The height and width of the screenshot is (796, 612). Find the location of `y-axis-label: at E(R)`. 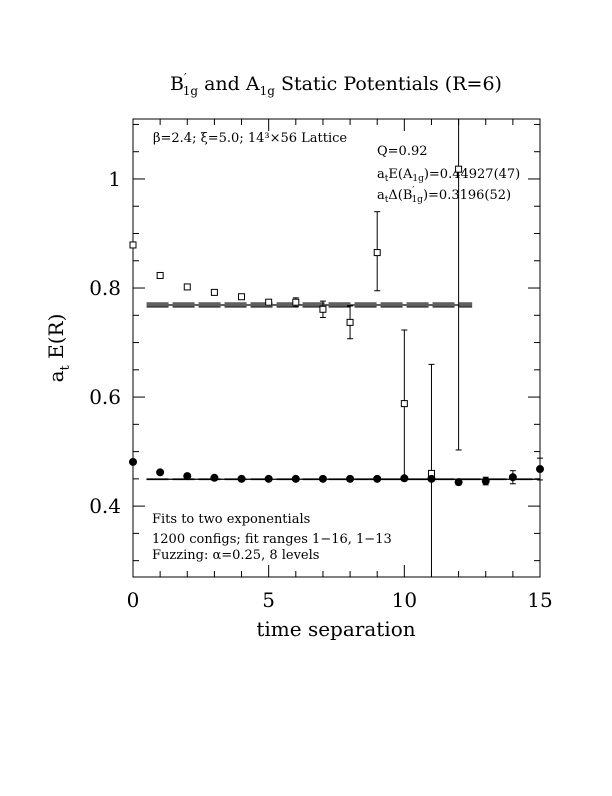

y-axis-label: at E(R) is located at coordinates (58, 348).